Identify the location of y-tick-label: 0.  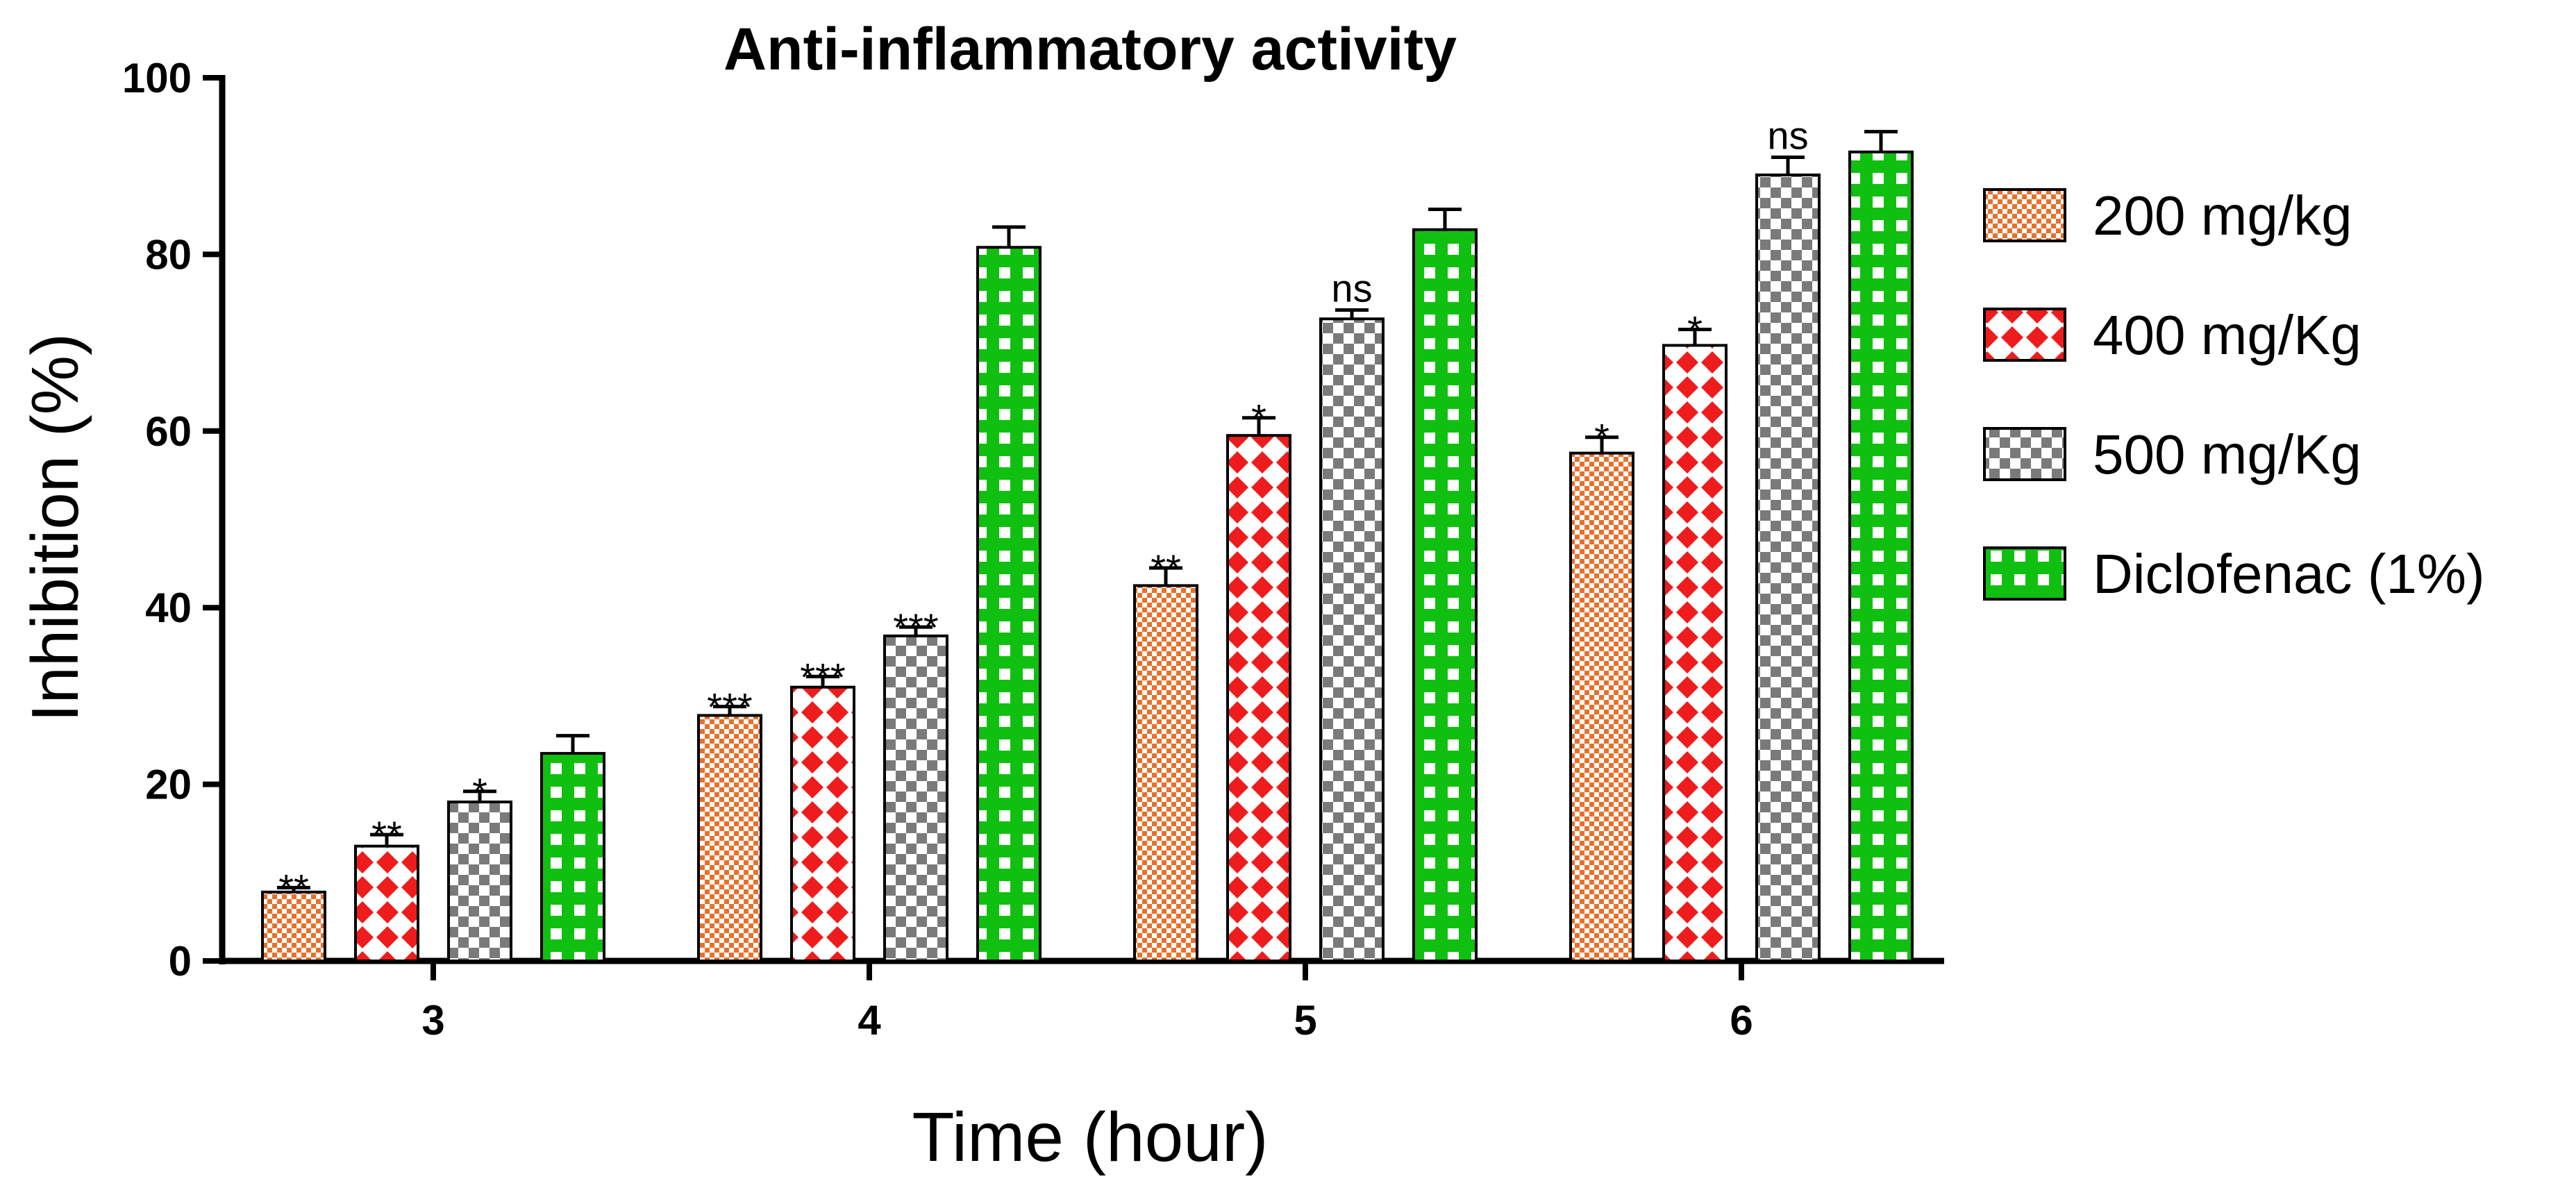
(180, 961).